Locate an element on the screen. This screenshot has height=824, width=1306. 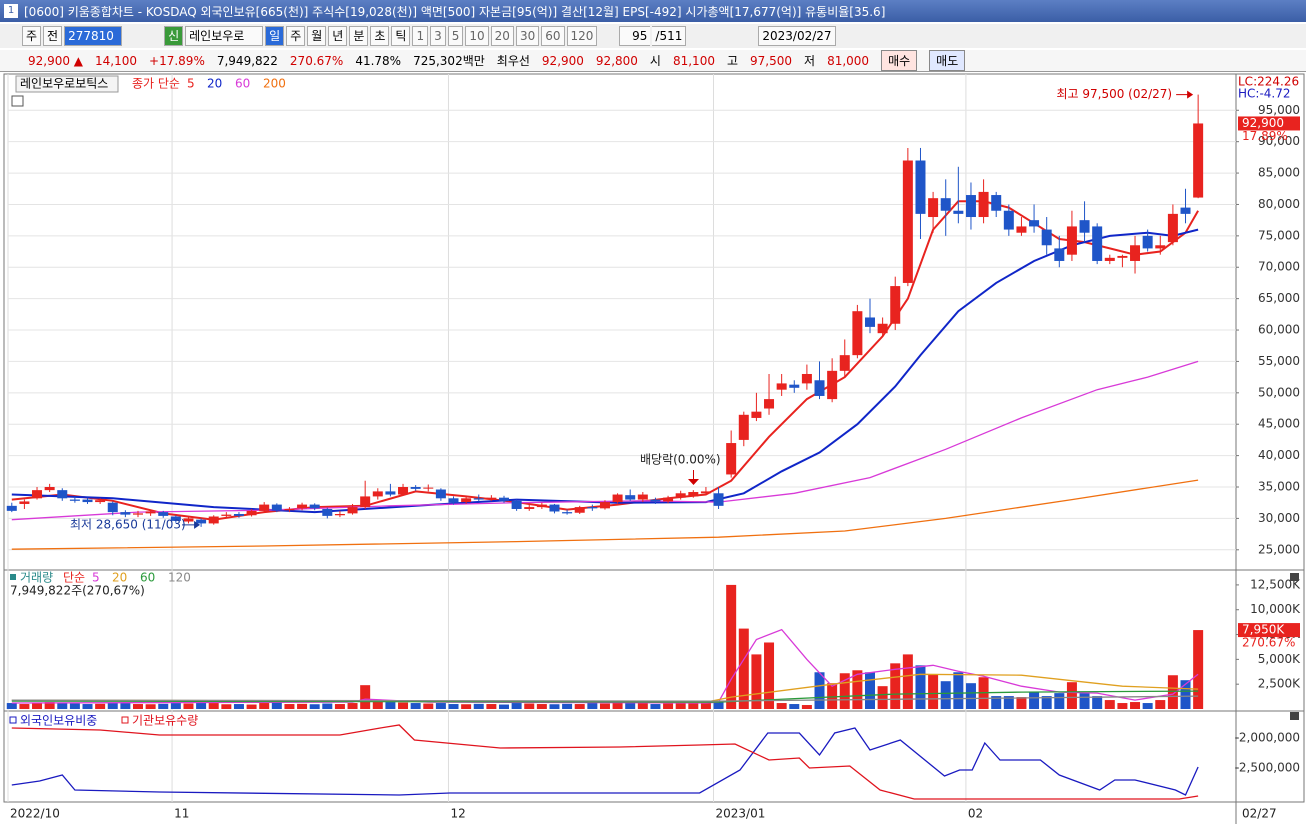
interval-button: 120 is located at coordinates (582, 36).